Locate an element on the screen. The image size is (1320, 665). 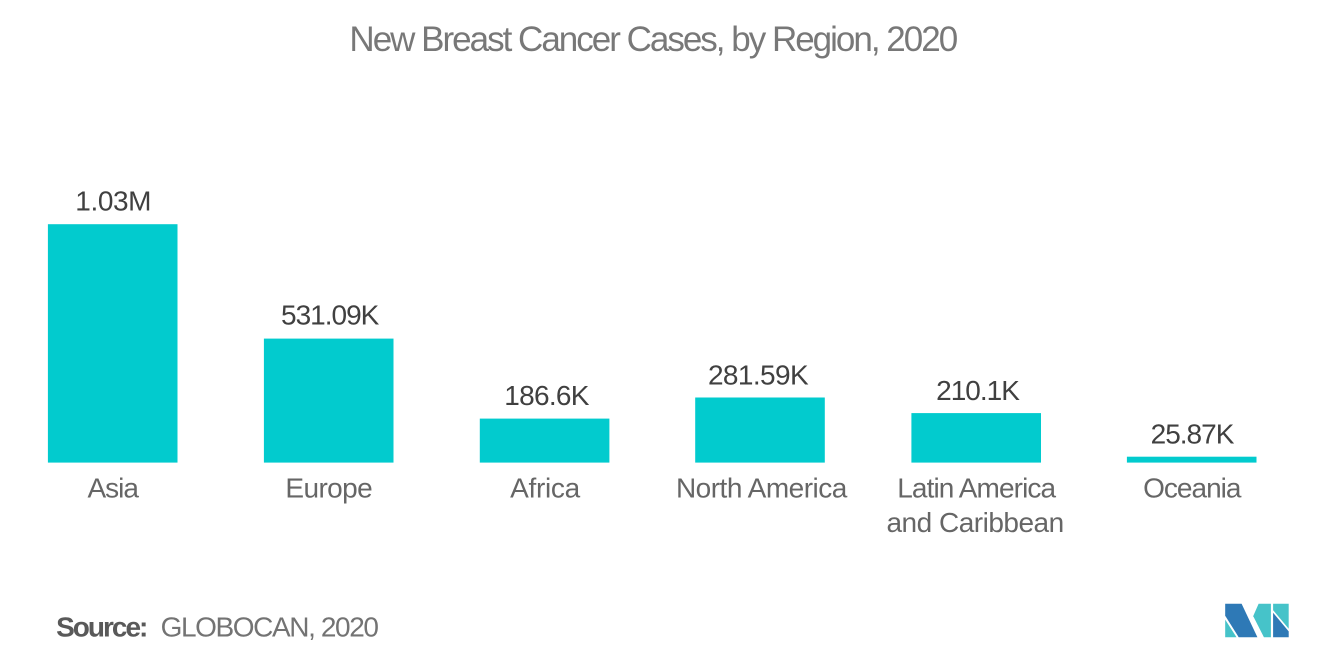
svg-text: 531.09K is located at coordinates (330, 315).